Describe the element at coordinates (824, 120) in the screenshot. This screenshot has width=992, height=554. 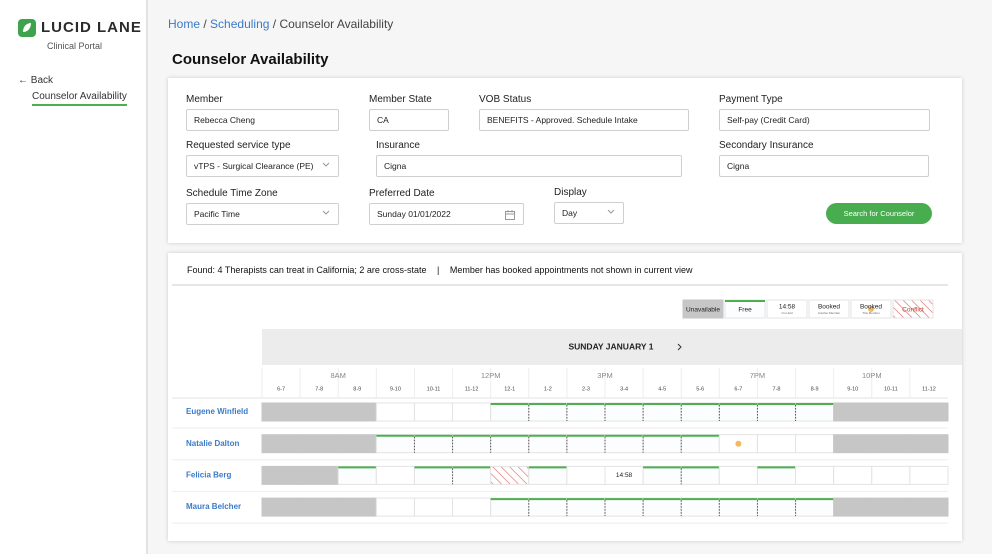
I see `text-input: Self-pay (Credit Card)` at that location.